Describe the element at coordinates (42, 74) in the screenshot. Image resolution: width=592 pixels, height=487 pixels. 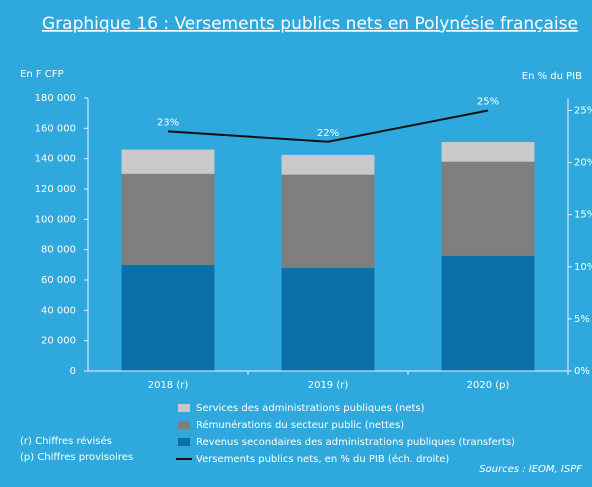
I see `y-axis-label: En F CFP` at that location.